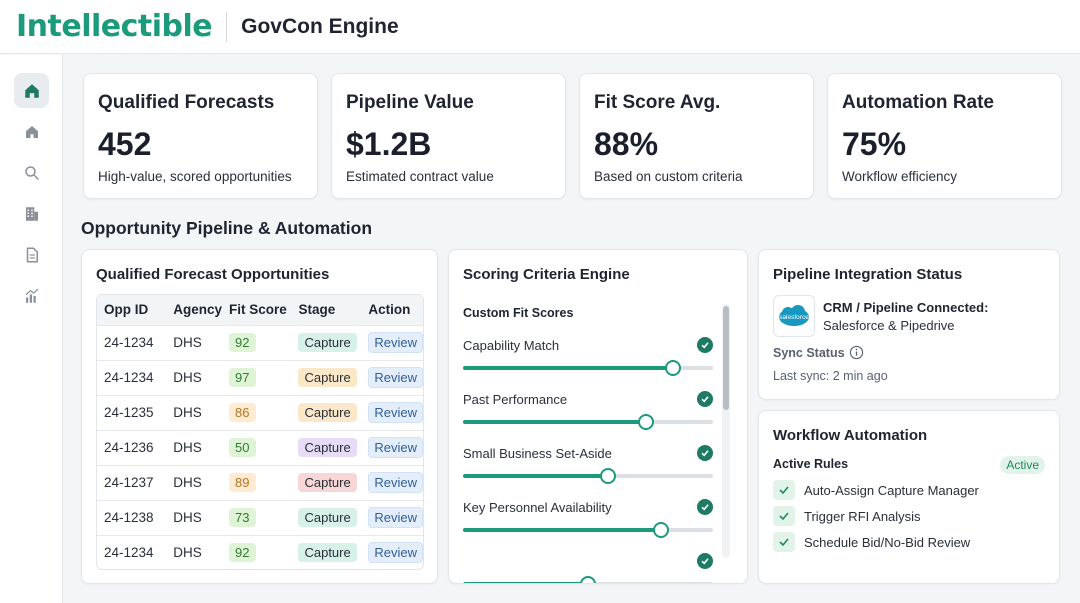 This screenshot has width=1080, height=603. Describe the element at coordinates (856, 352) in the screenshot. I see `info-icon` at that location.